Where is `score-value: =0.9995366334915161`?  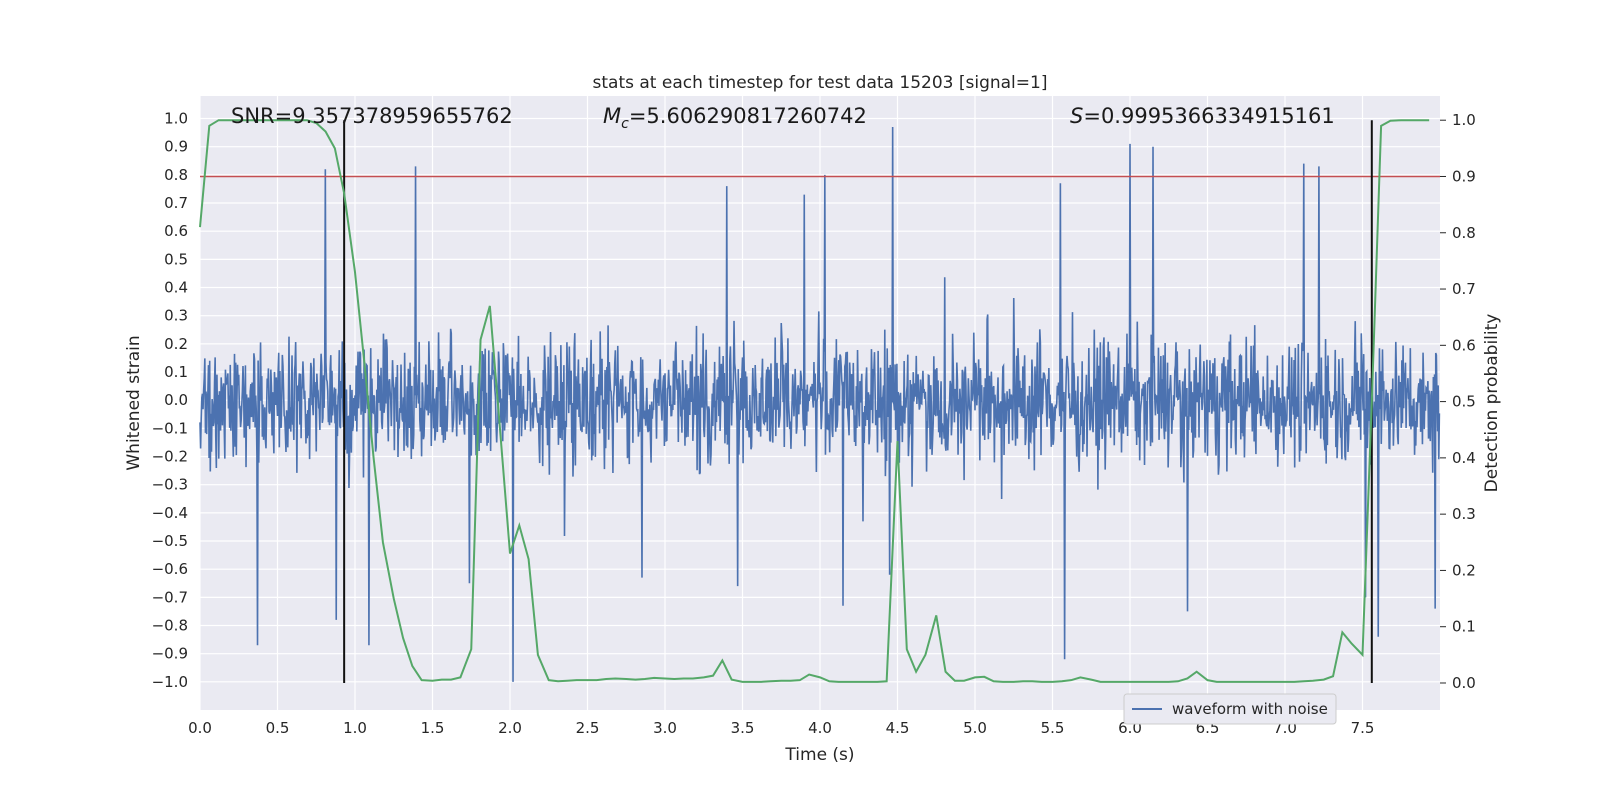
score-value: =0.9995366334915161 is located at coordinates (1208, 116).